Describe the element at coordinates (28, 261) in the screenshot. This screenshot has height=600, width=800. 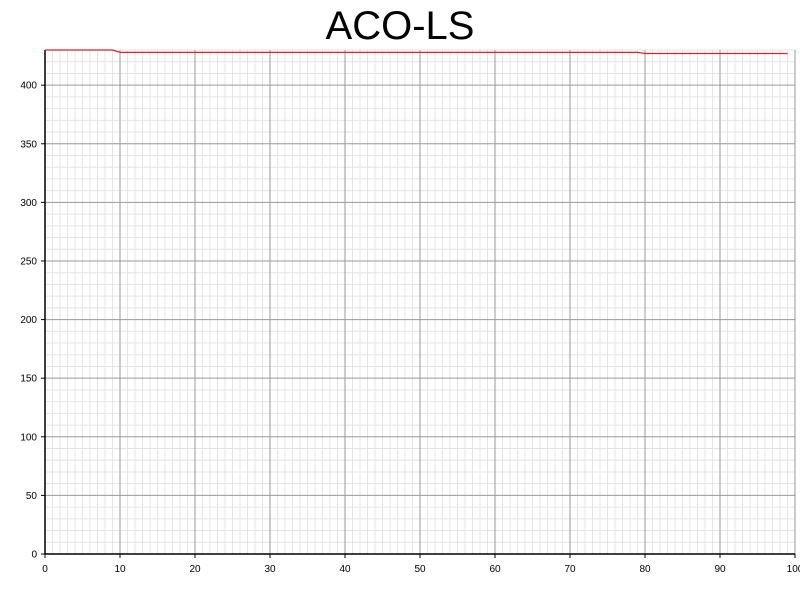
I see `y-tick-label: 250` at that location.